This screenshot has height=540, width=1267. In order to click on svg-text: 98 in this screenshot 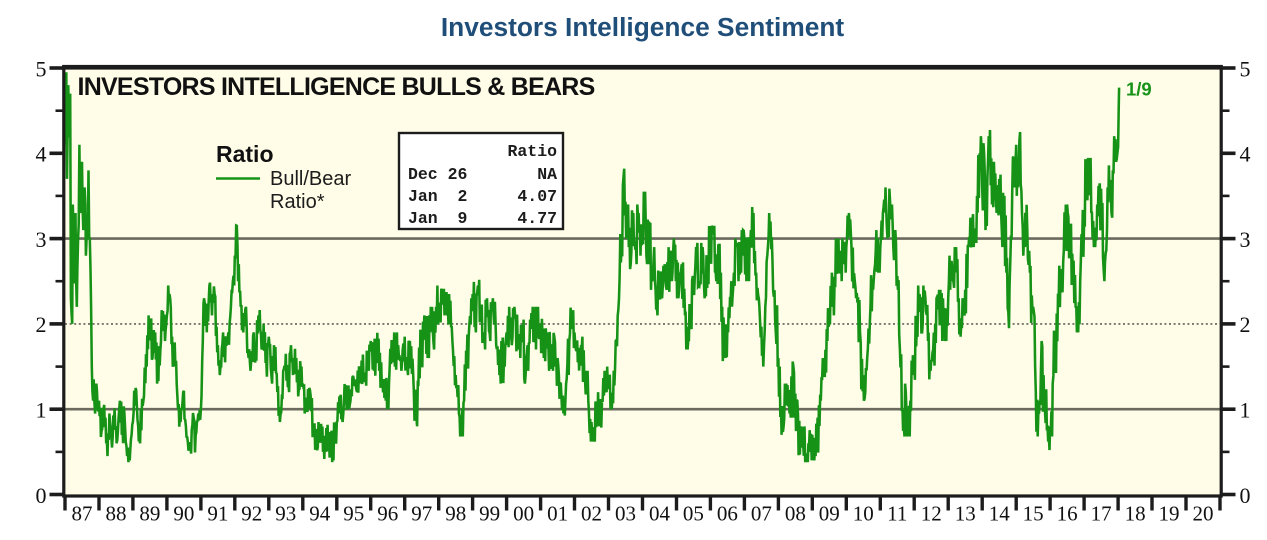, I will do `click(455, 514)`.